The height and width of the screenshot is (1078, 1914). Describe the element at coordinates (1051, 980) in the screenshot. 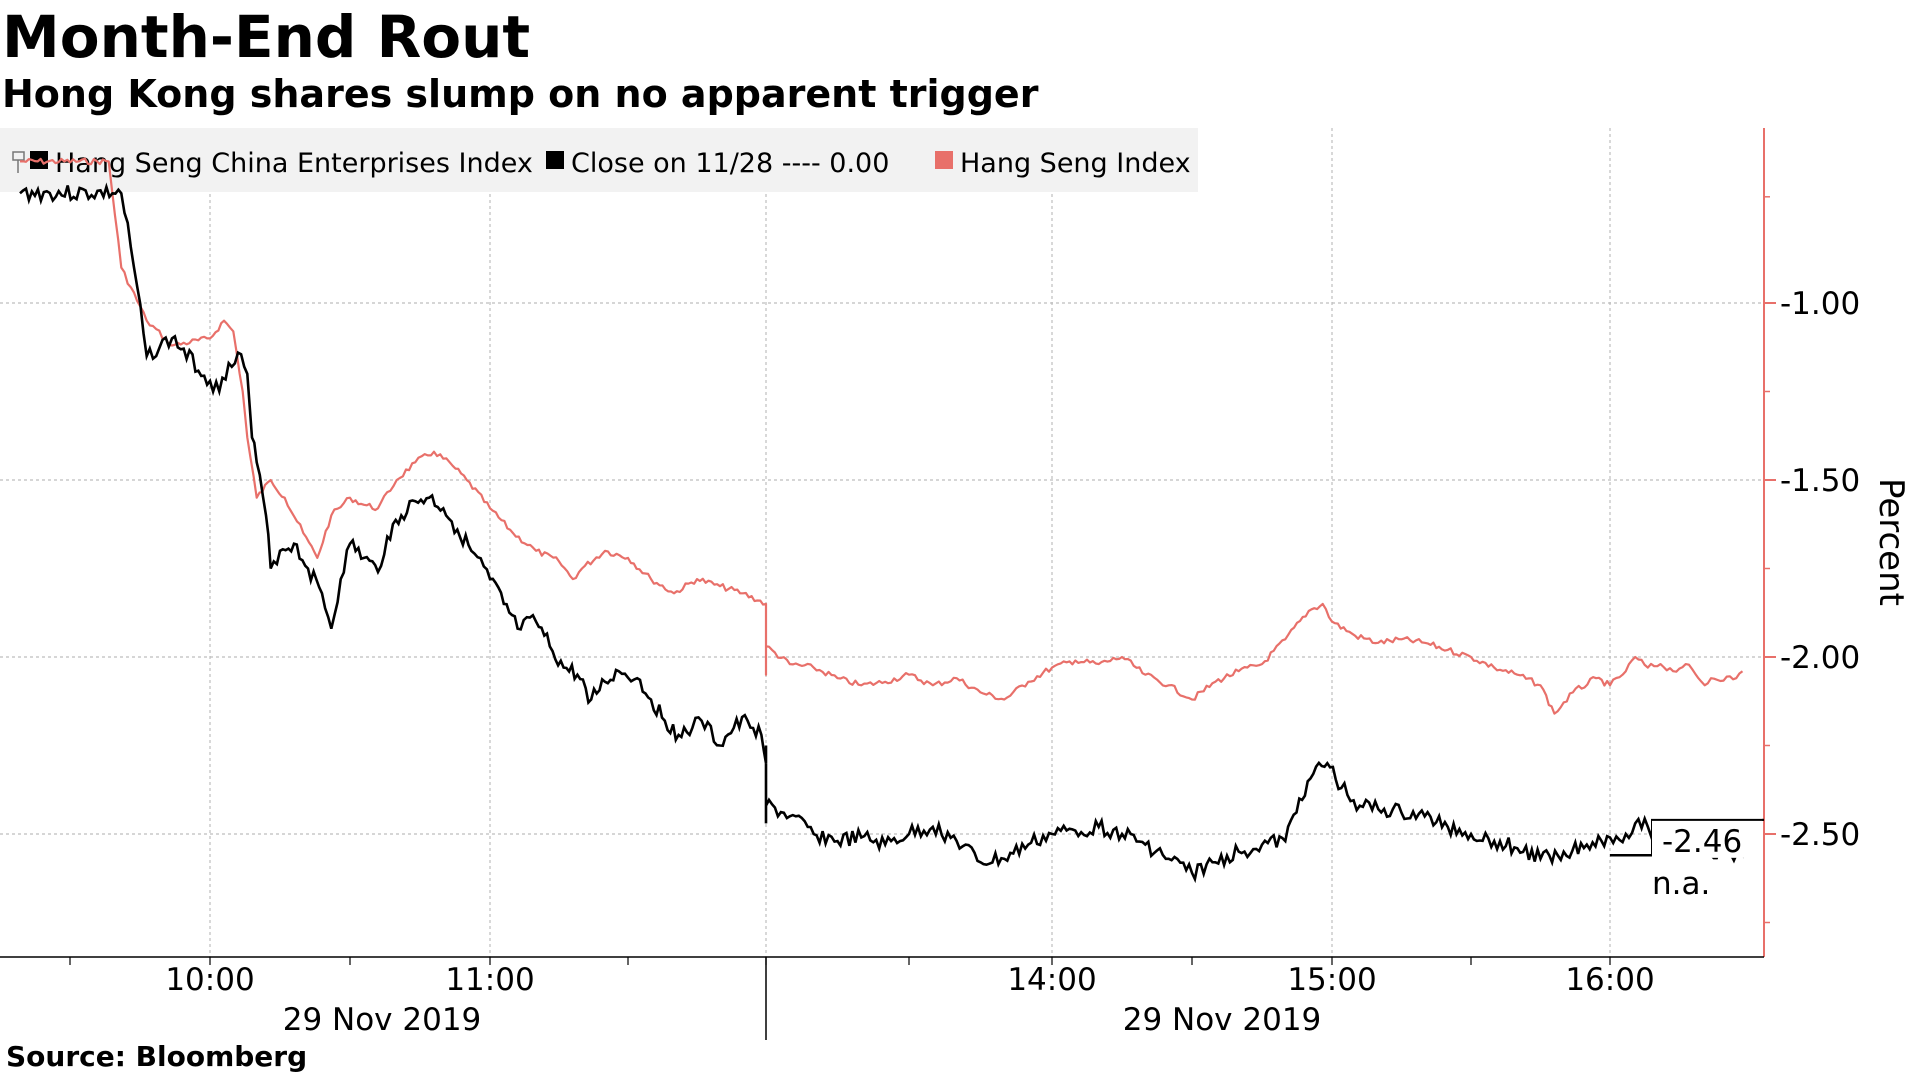

I see `x-tick-label-2: 14:00` at that location.